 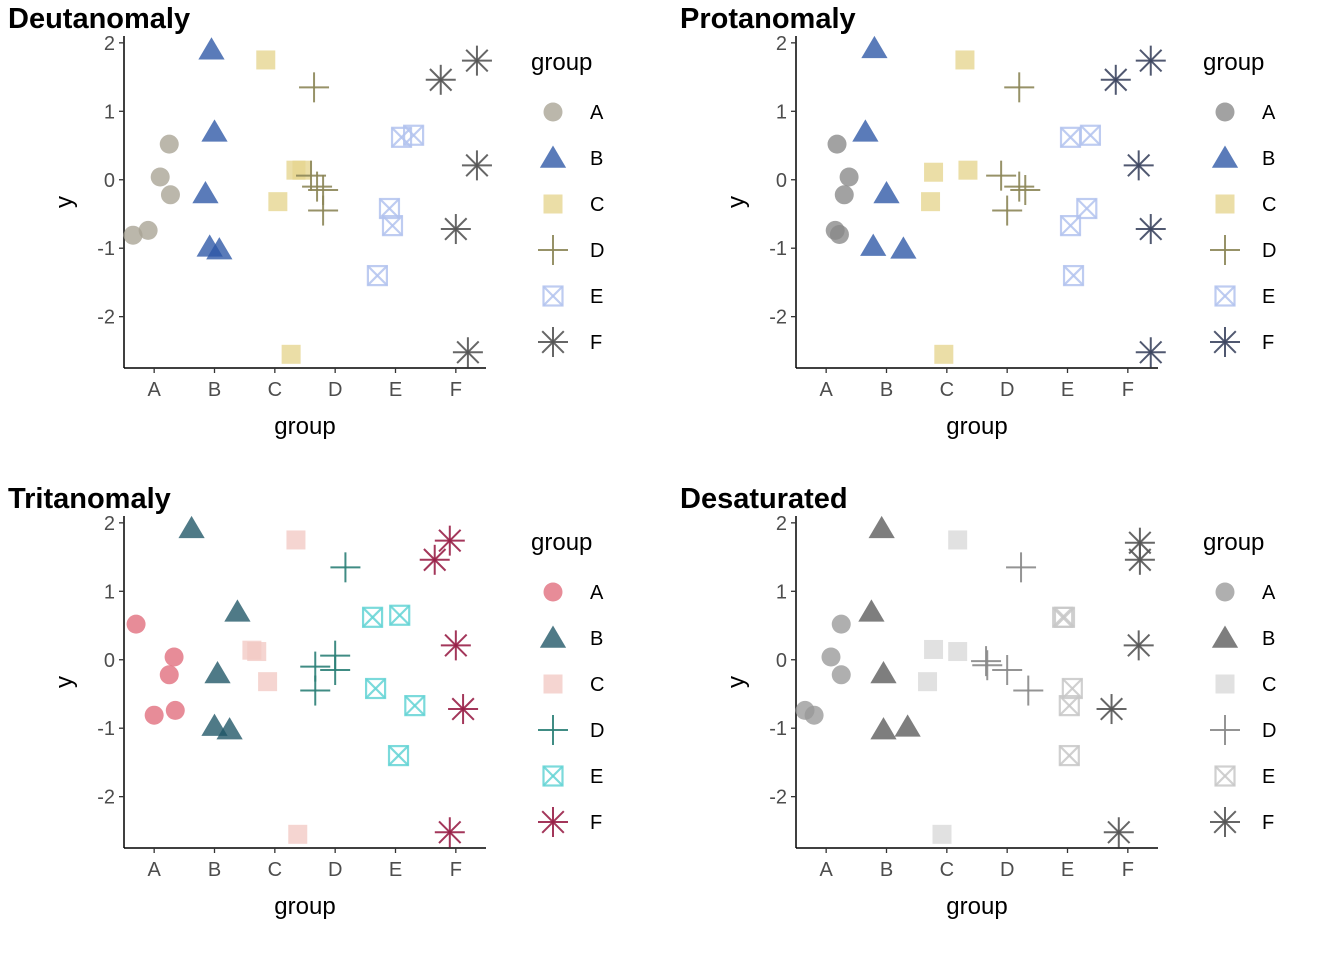 I want to click on series-a, so click(x=151, y=189).